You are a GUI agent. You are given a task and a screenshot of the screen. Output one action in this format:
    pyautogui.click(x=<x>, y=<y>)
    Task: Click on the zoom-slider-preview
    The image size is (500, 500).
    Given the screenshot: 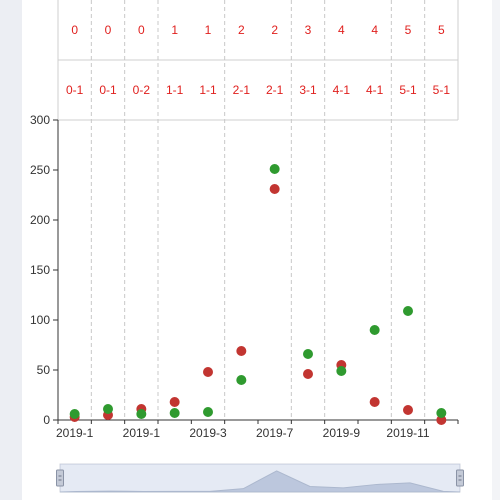 What is the action you would take?
    pyautogui.click(x=260, y=481)
    